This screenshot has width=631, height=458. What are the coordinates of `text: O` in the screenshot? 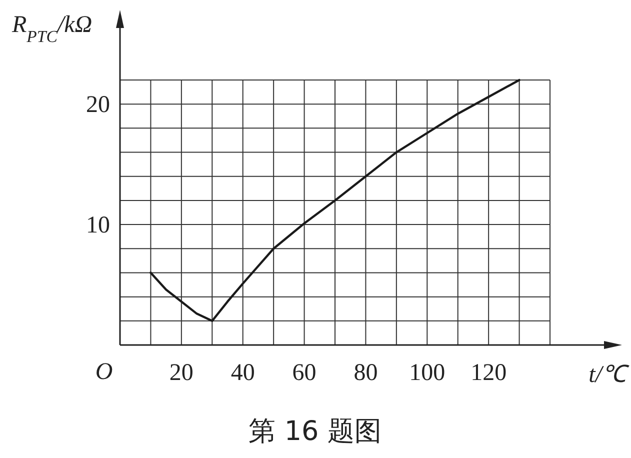 It's located at (104, 372).